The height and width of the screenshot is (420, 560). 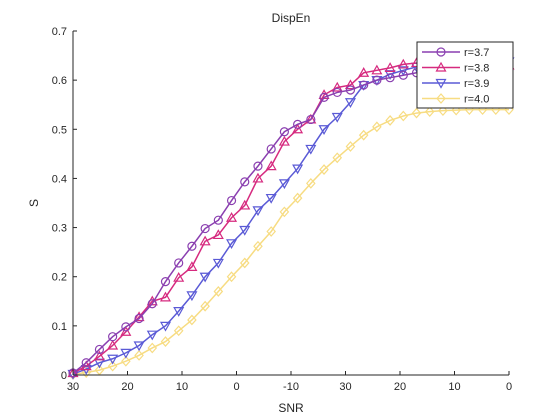 I want to click on y-tick-label: 0.7, so click(x=59, y=32).